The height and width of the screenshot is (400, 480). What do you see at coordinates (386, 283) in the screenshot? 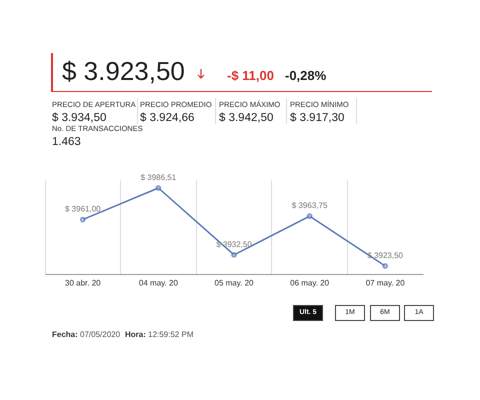
I see `x-tick-label: 07 may. 20` at bounding box center [386, 283].